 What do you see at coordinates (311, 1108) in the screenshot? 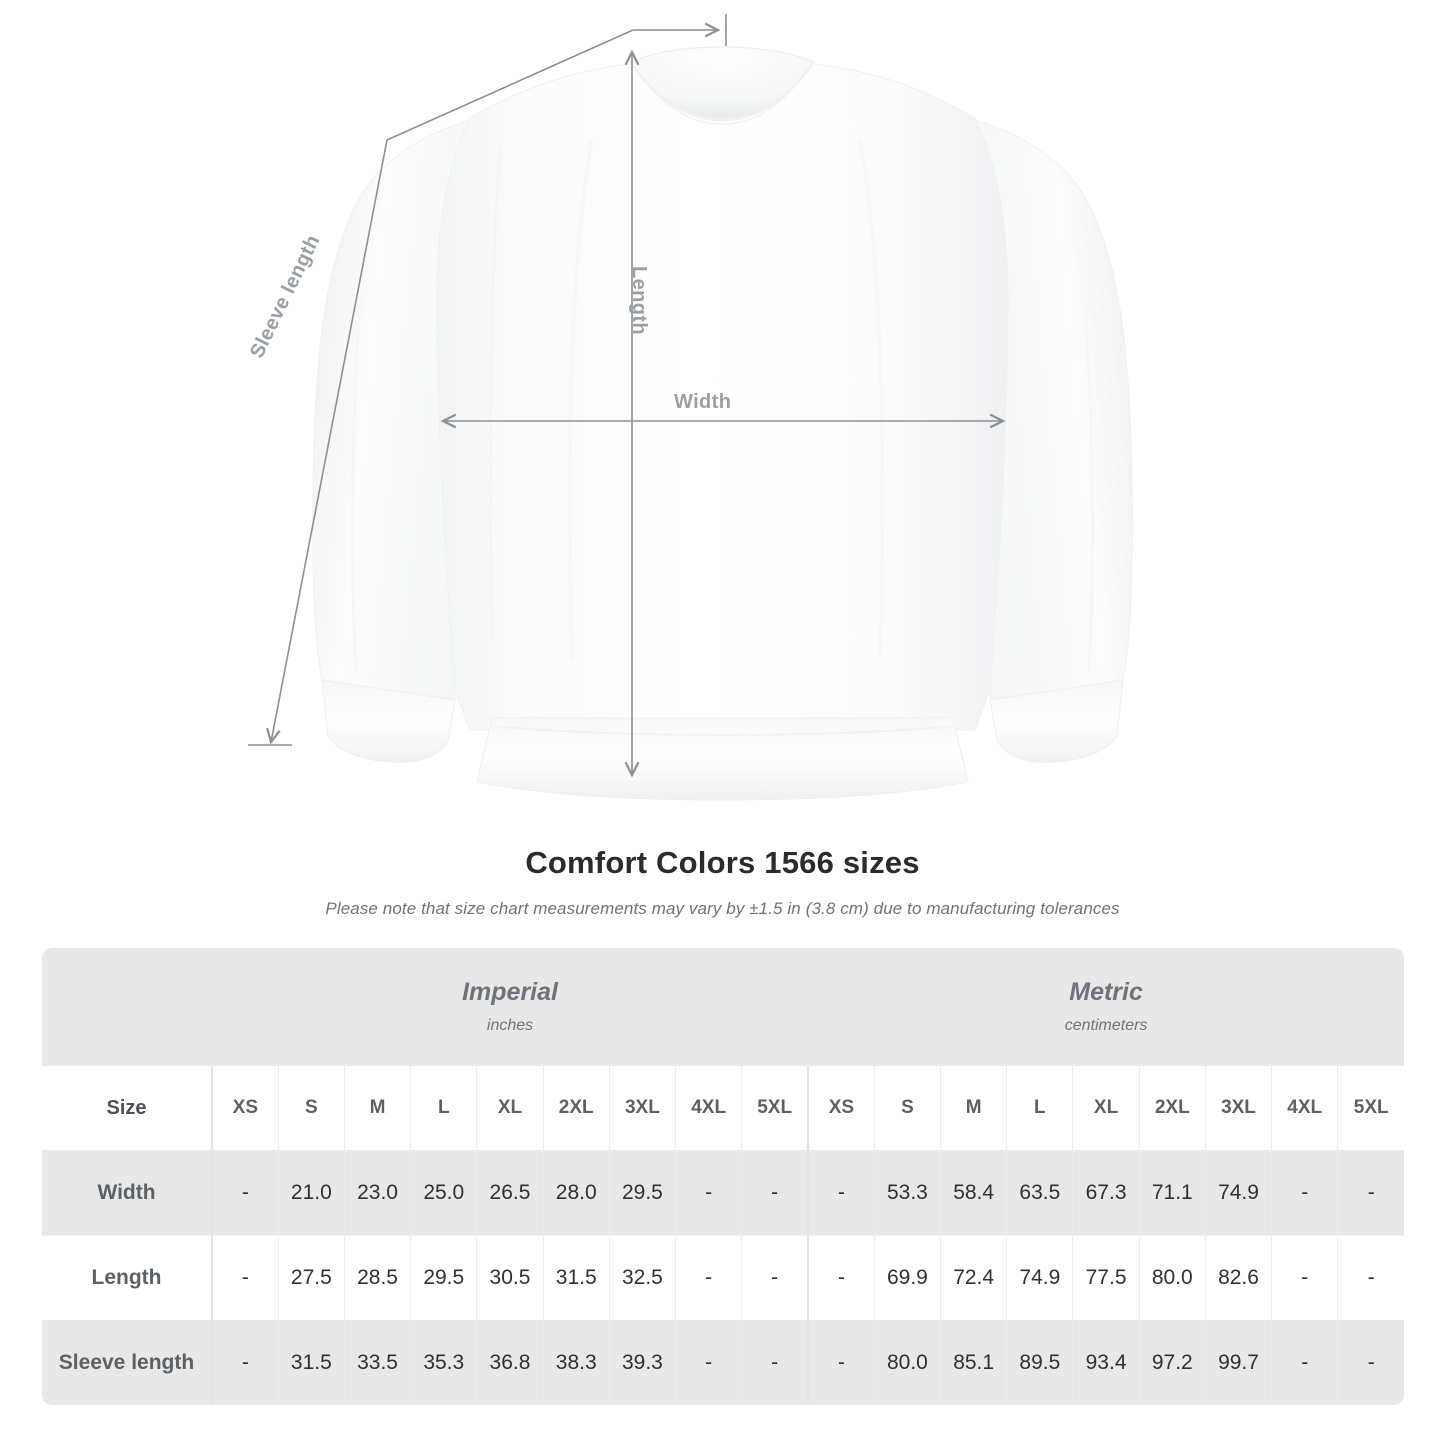
I see `size-header-imperial-s: S` at bounding box center [311, 1108].